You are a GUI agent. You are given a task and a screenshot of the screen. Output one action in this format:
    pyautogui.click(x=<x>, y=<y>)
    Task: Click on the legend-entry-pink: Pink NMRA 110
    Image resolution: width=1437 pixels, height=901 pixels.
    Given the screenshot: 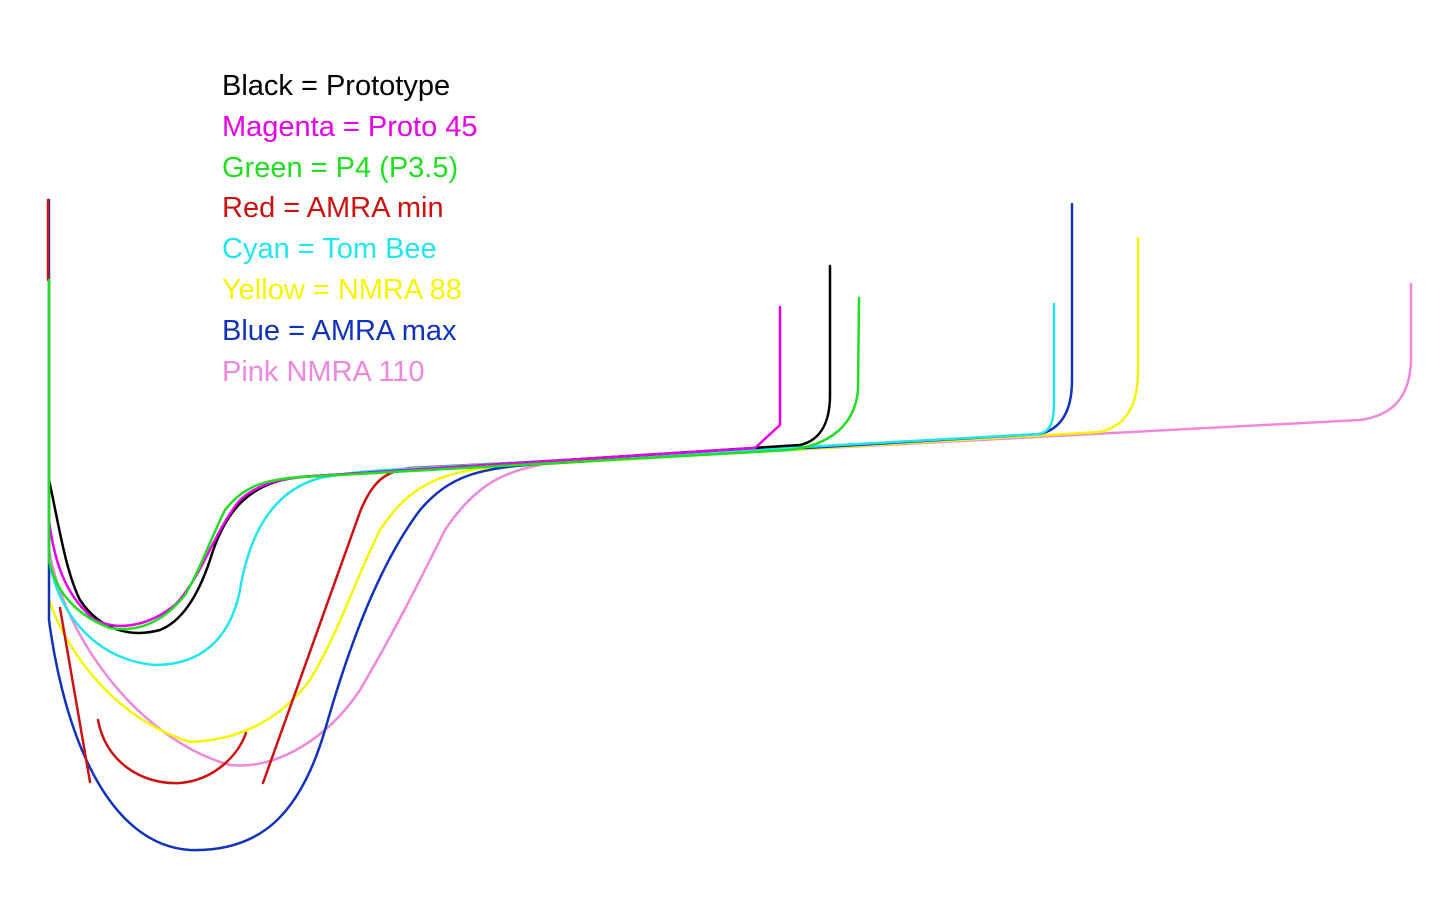 What is the action you would take?
    pyautogui.click(x=323, y=371)
    